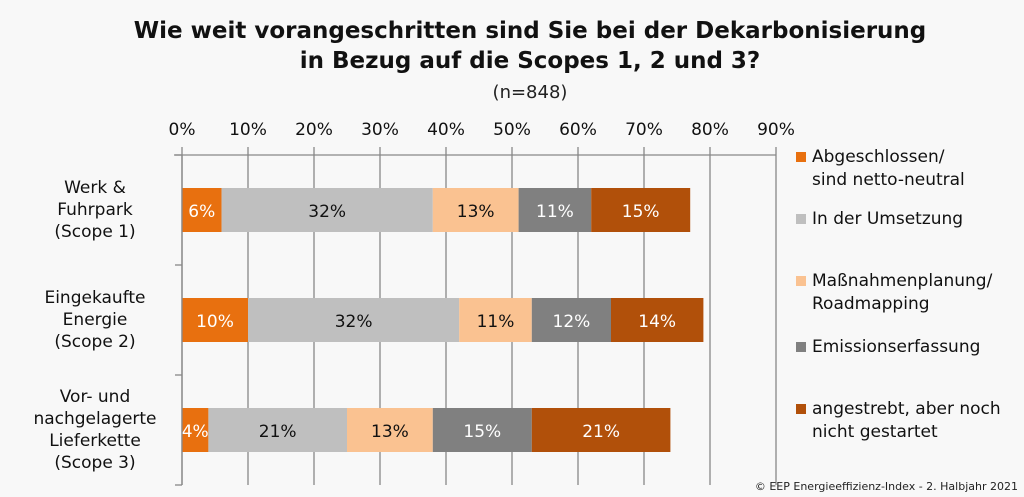 The height and width of the screenshot is (497, 1024). Describe the element at coordinates (182, 130) in the screenshot. I see `x-tick-label: 0%` at that location.